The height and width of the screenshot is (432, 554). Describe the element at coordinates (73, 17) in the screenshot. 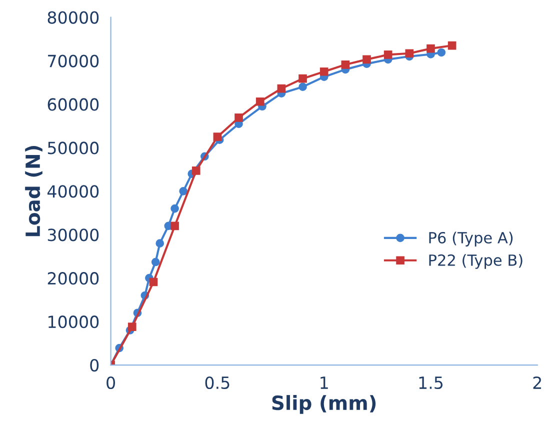

I see `y-tick-label: 80000` at that location.